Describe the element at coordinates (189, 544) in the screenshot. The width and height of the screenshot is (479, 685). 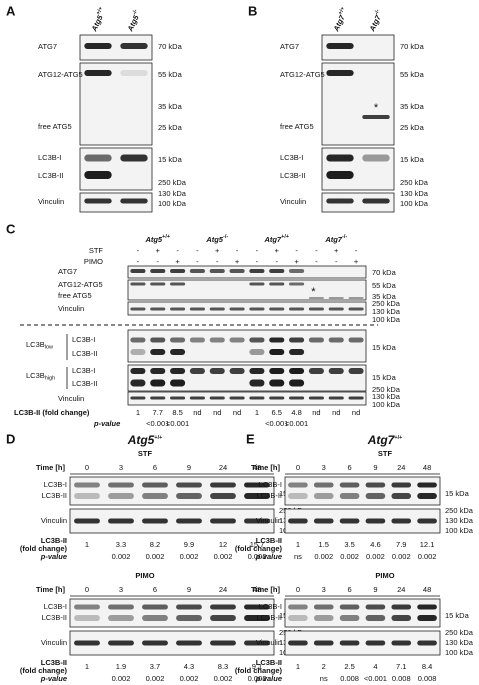
I see `fold-value: 9.9` at that location.